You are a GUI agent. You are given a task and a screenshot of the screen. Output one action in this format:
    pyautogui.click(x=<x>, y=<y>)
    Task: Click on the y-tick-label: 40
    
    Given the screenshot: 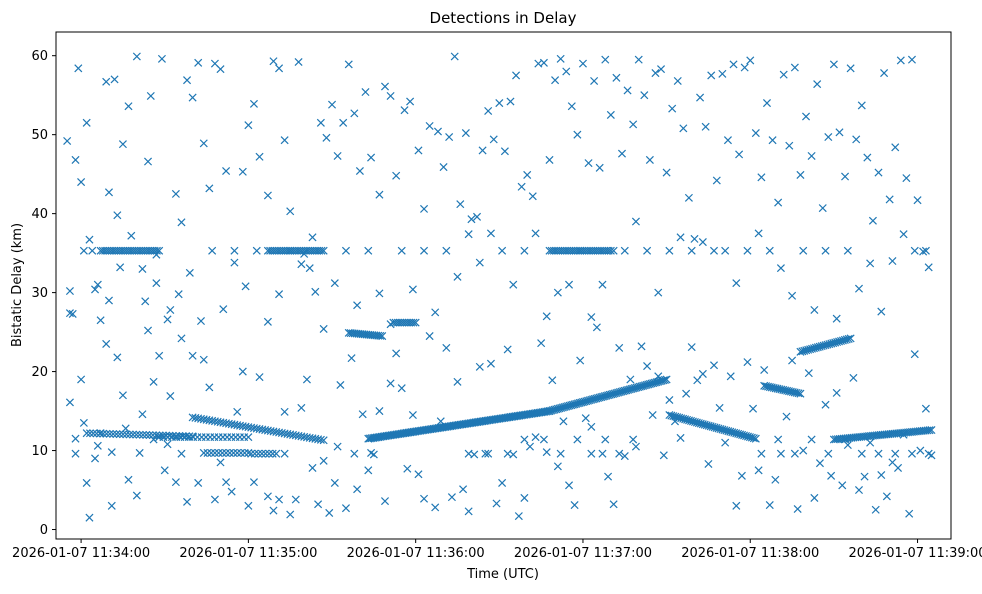 What is the action you would take?
    pyautogui.click(x=39, y=214)
    